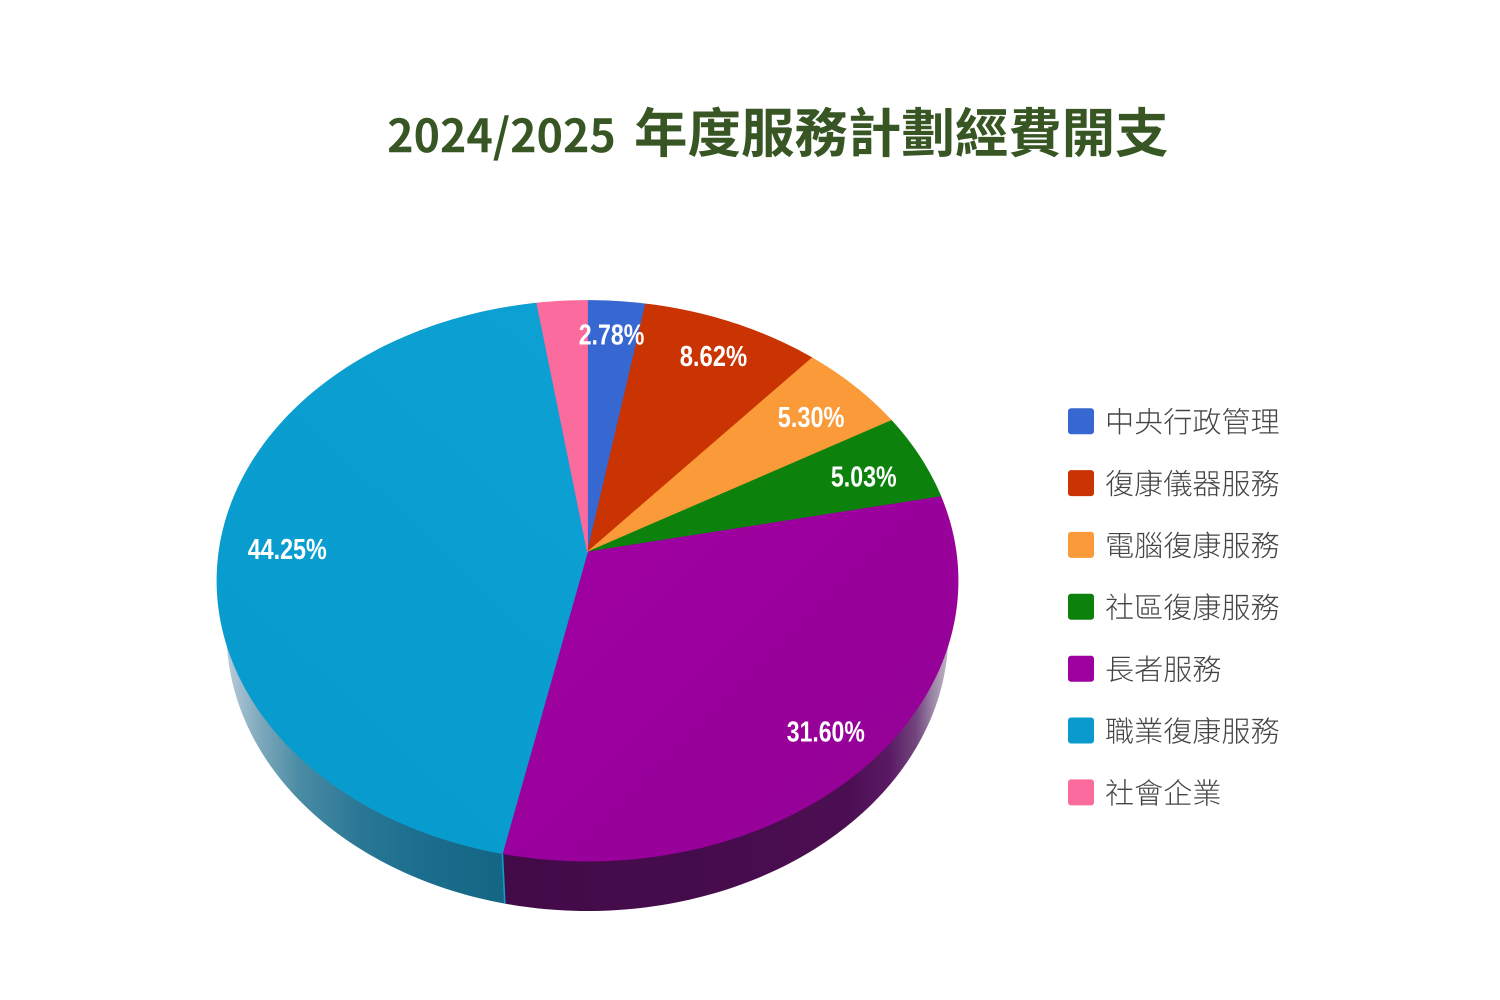  Describe the element at coordinates (612, 335) in the screenshot. I see `svg-text: 2.78%` at that location.